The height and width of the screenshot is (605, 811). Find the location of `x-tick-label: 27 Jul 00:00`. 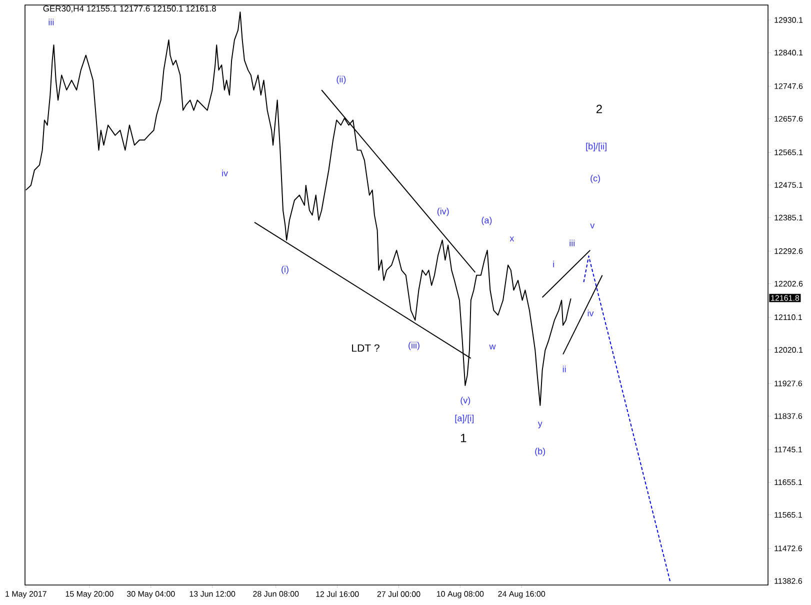

x-tick-label: 27 Jul 00:00 is located at coordinates (398, 594).